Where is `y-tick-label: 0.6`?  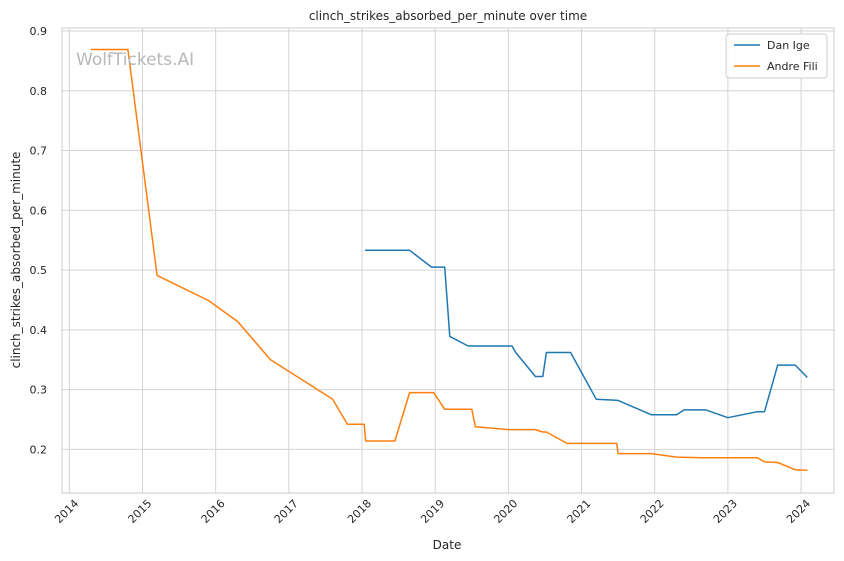
y-tick-label: 0.6 is located at coordinates (39, 210).